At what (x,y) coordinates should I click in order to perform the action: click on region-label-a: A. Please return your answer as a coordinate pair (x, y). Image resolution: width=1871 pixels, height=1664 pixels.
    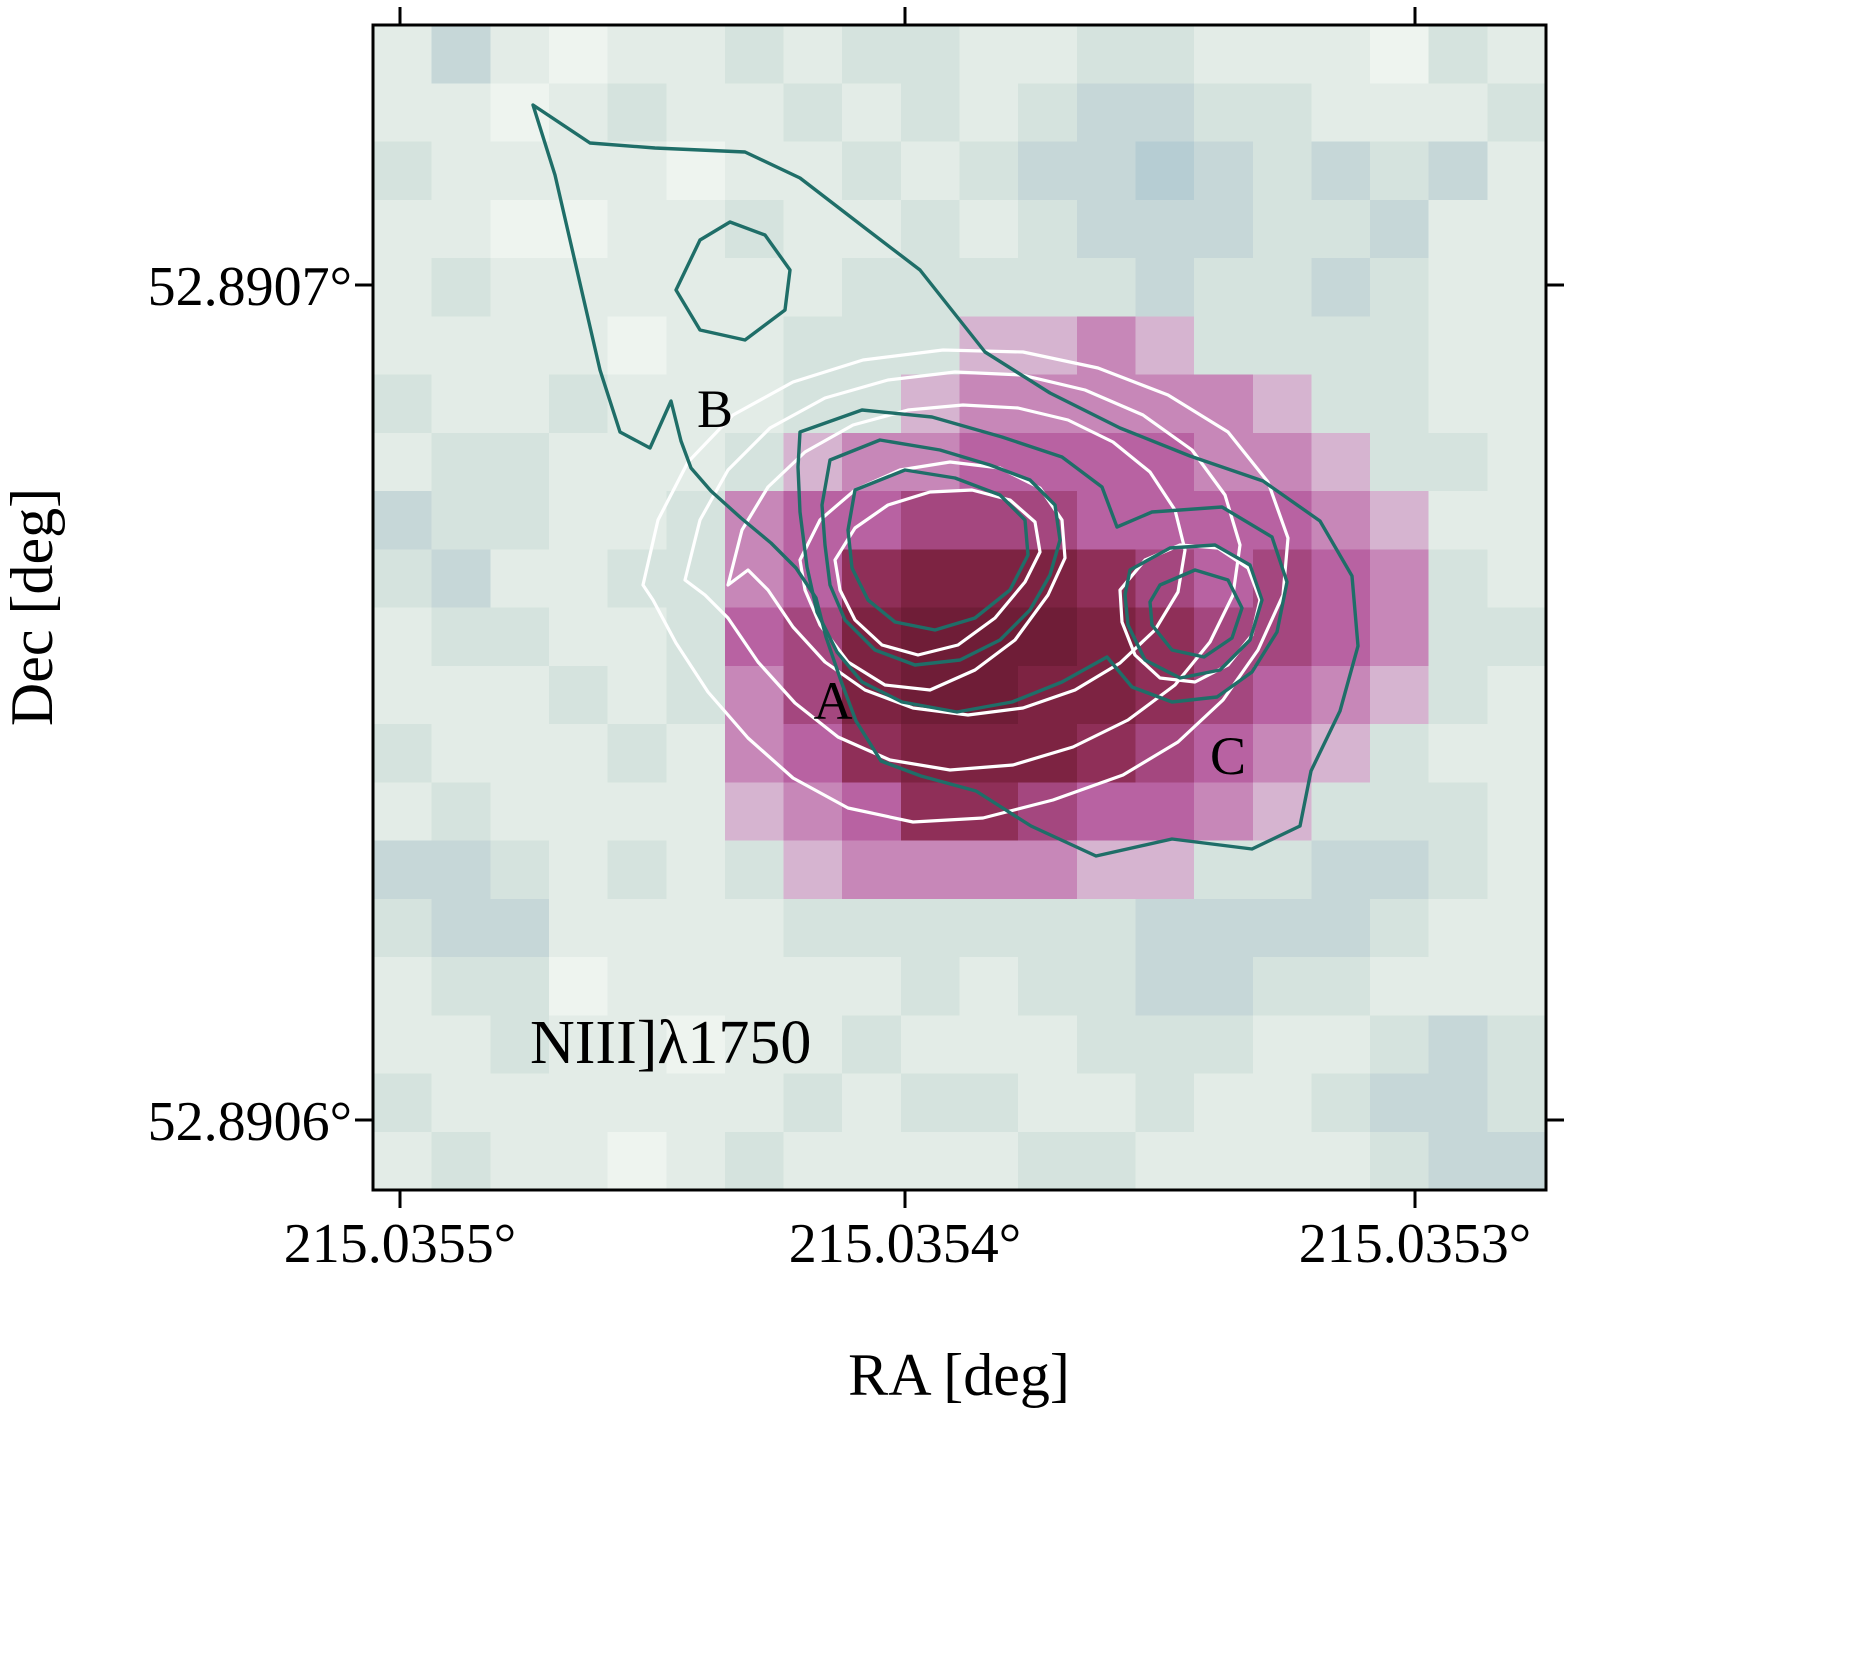
    Looking at the image, I should click on (833, 701).